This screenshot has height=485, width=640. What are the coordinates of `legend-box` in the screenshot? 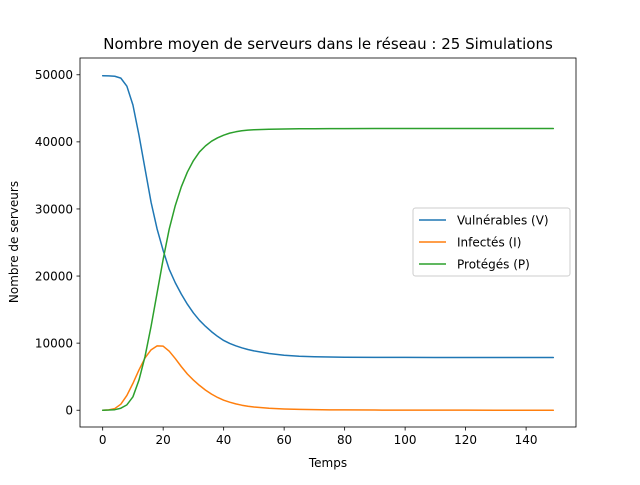 It's located at (491, 242).